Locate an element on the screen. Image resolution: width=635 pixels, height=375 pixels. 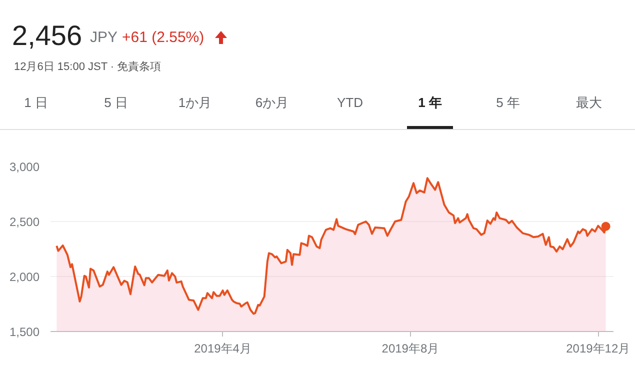
text: +61 (2.55%) is located at coordinates (163, 37).